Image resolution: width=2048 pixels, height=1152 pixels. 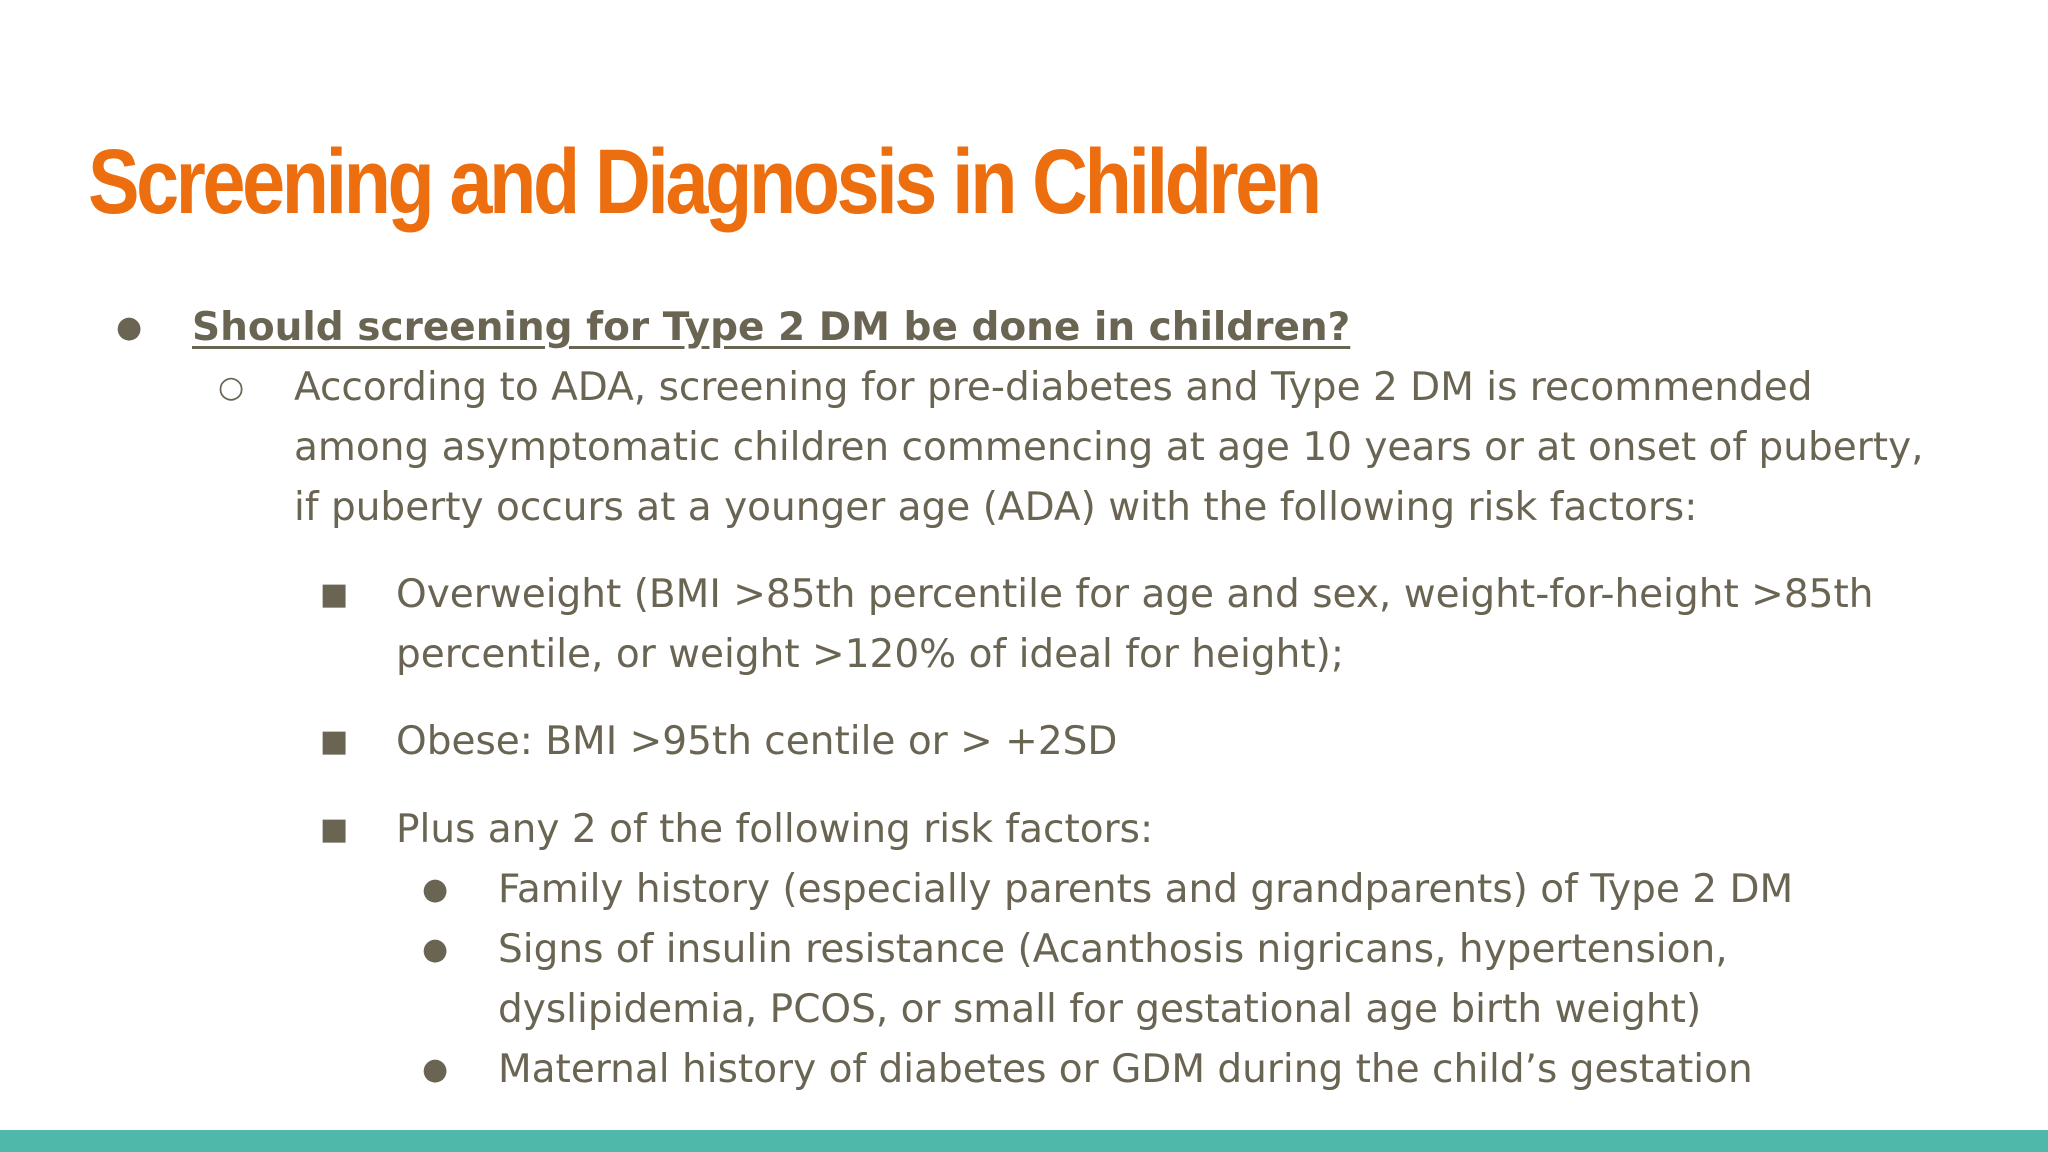 I want to click on bottom-accent-bar, so click(x=1024, y=1141).